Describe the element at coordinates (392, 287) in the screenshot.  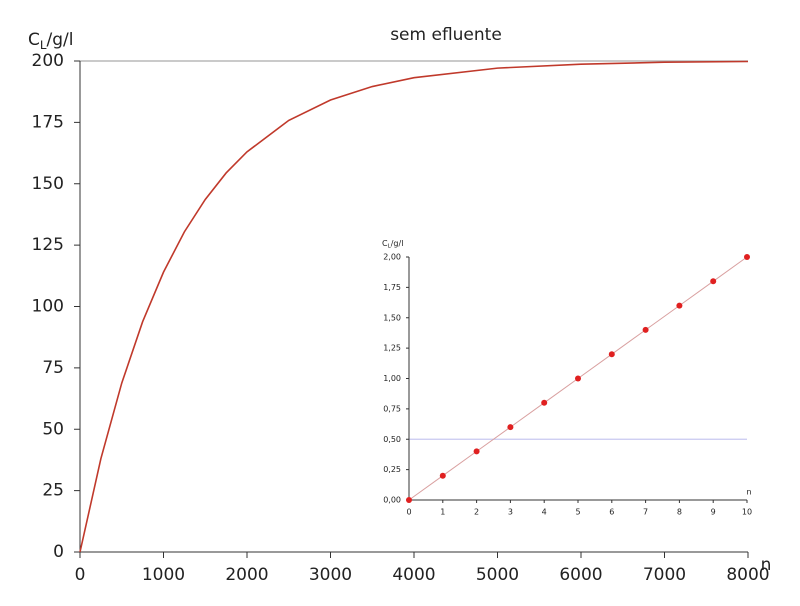
I see `y-tick-label: 1,75` at that location.